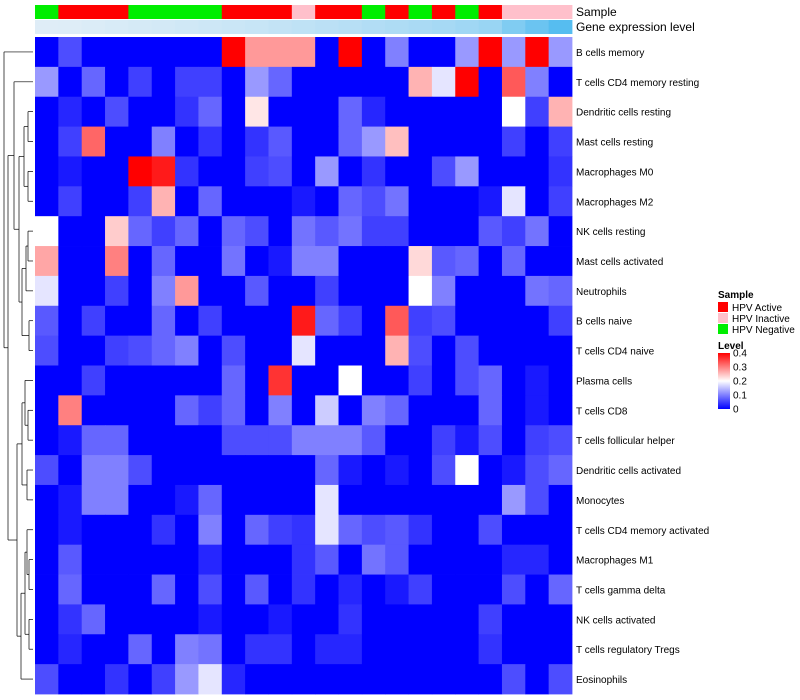 This screenshot has height=700, width=800. I want to click on heatmap-cell-r21-c11, so click(303, 679).